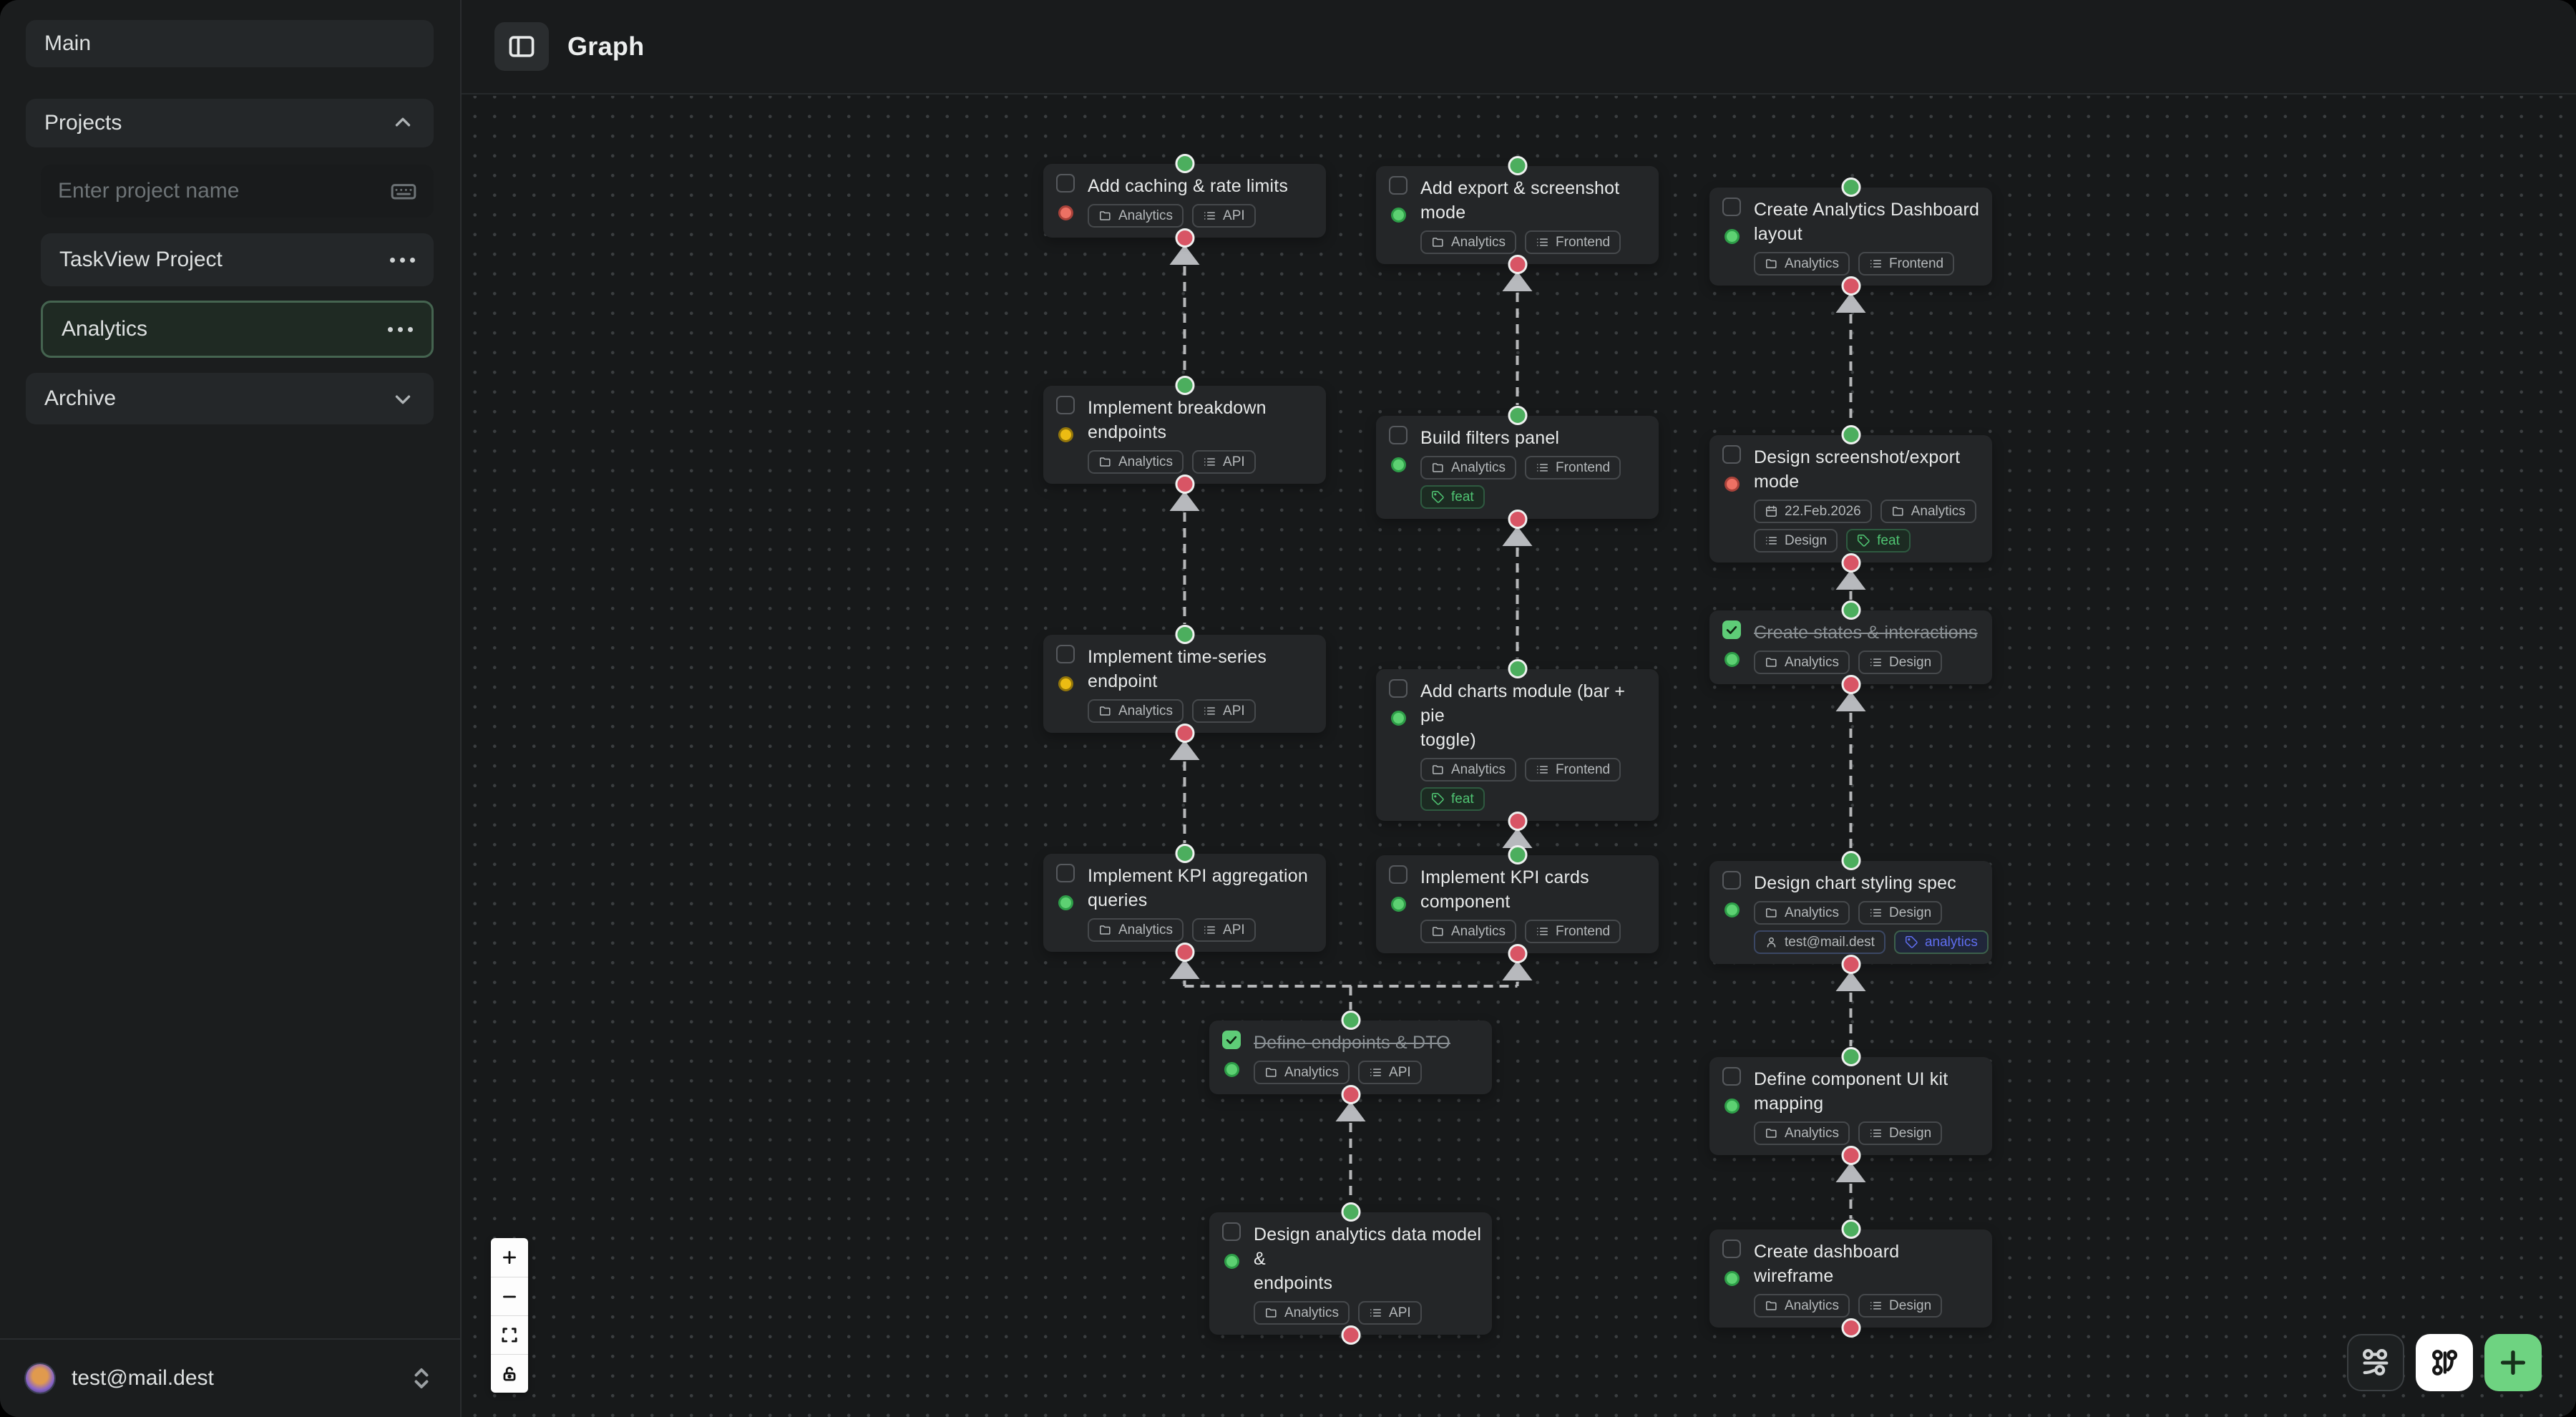  Describe the element at coordinates (223, 191) in the screenshot. I see `project-name-input` at that location.